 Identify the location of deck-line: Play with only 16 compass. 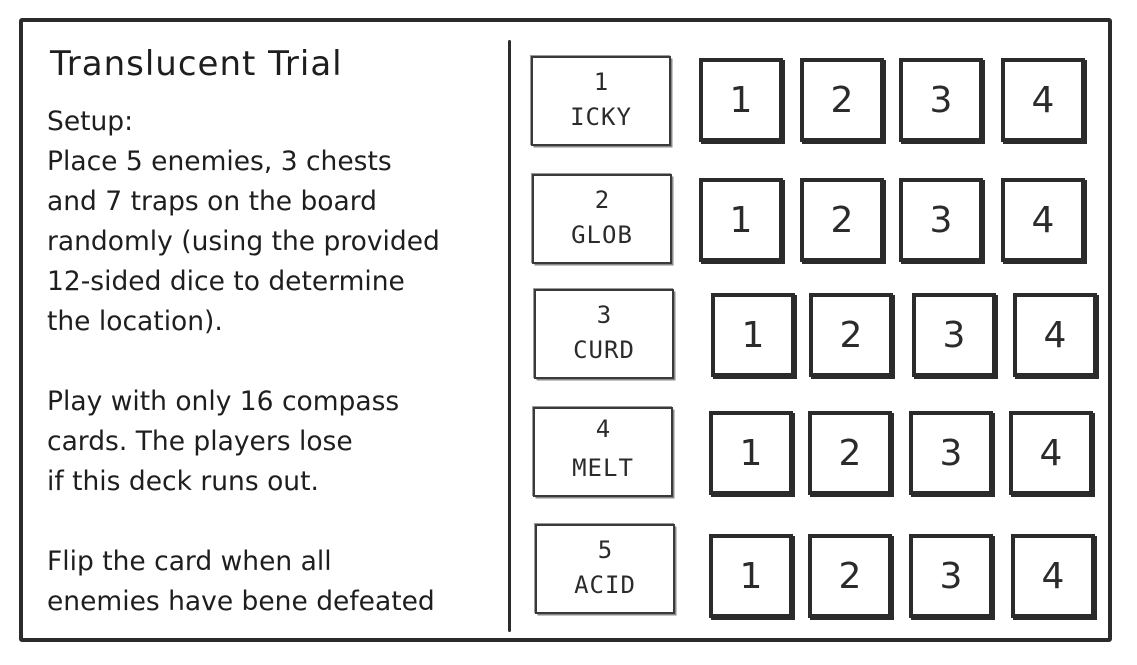
(223, 401).